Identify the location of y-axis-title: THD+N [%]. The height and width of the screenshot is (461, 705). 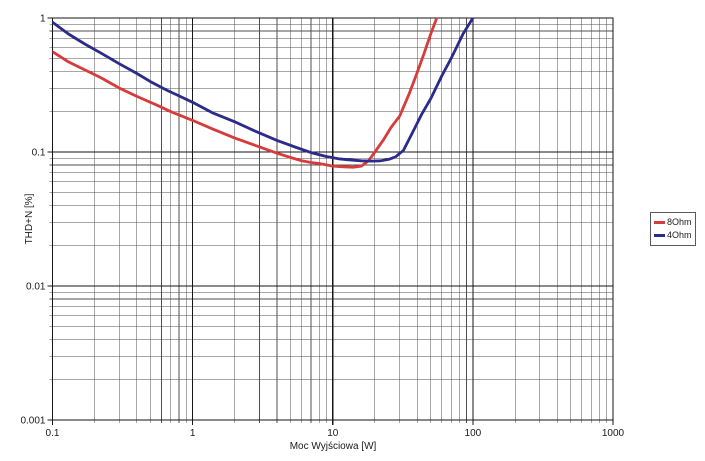
(29, 219).